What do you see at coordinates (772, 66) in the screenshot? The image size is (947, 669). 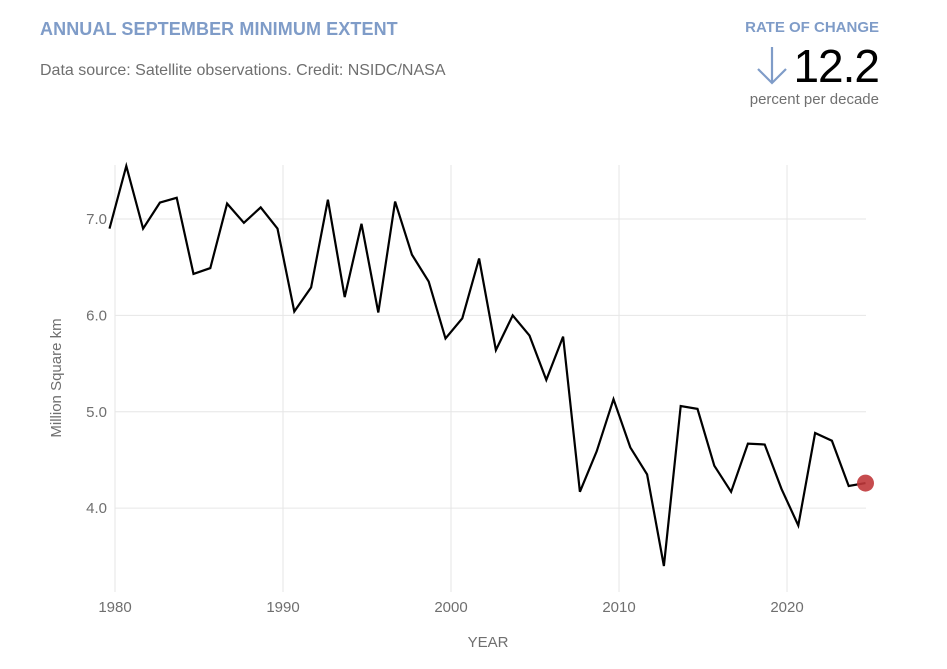 I see `arrow-down-icon` at bounding box center [772, 66].